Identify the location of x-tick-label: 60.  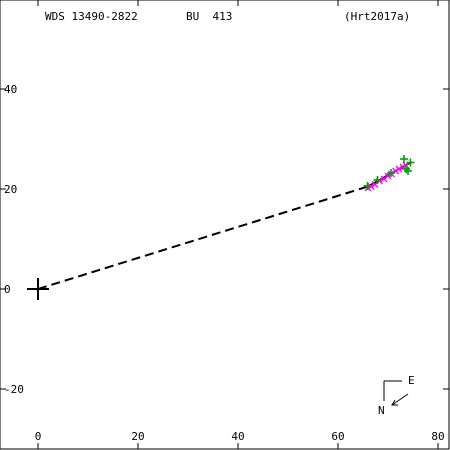
(337, 436).